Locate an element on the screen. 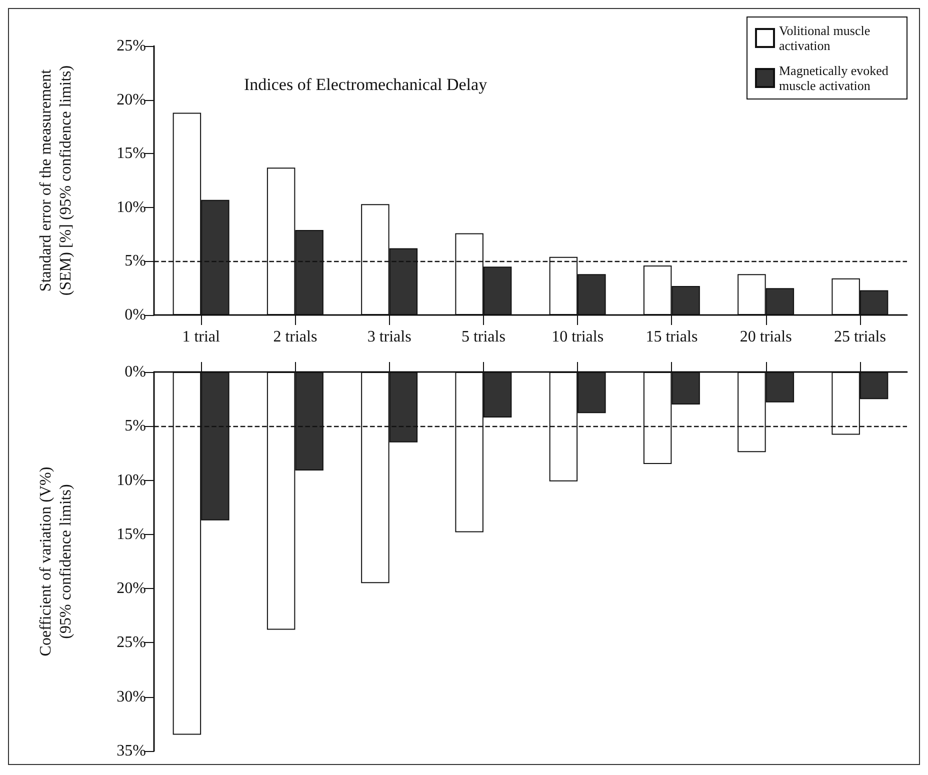 Image resolution: width=928 pixels, height=775 pixels. x-tick-label: 5 trials is located at coordinates (483, 337).